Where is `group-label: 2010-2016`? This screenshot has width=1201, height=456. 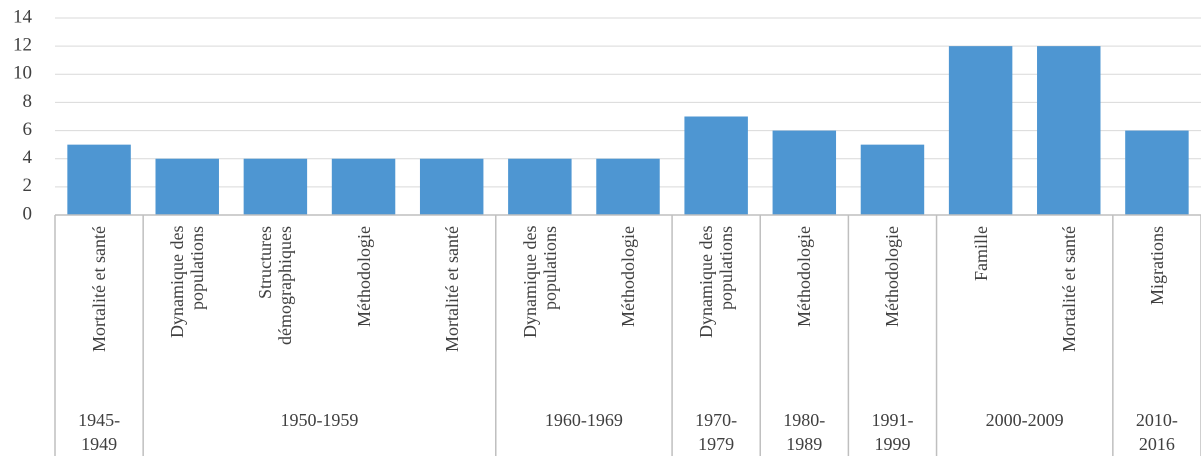
group-label: 2010-2016 is located at coordinates (1156, 432).